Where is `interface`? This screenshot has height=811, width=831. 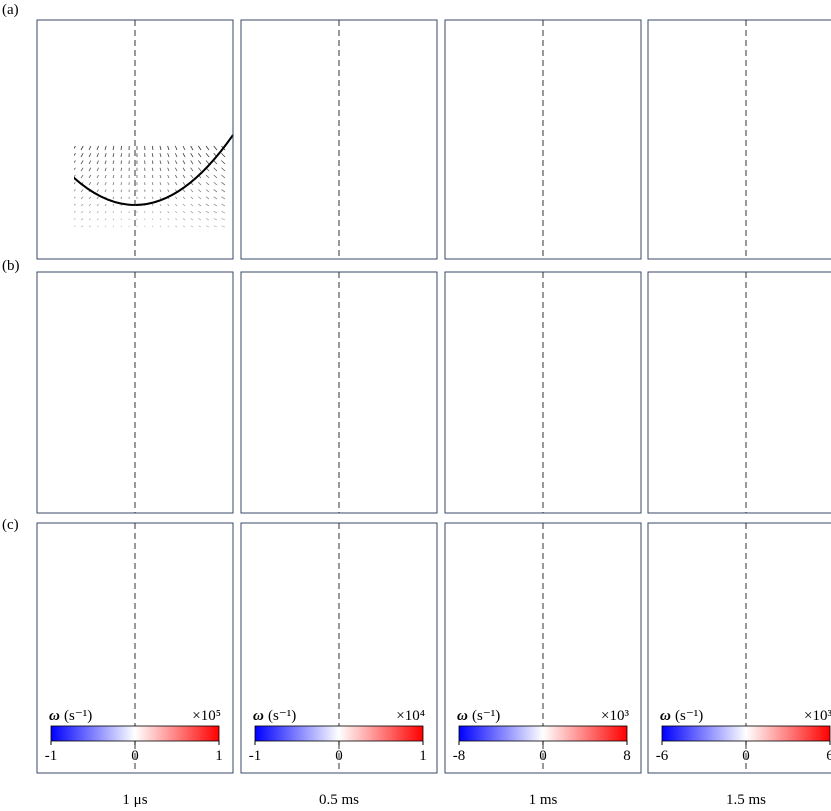 interface is located at coordinates (739, 110).